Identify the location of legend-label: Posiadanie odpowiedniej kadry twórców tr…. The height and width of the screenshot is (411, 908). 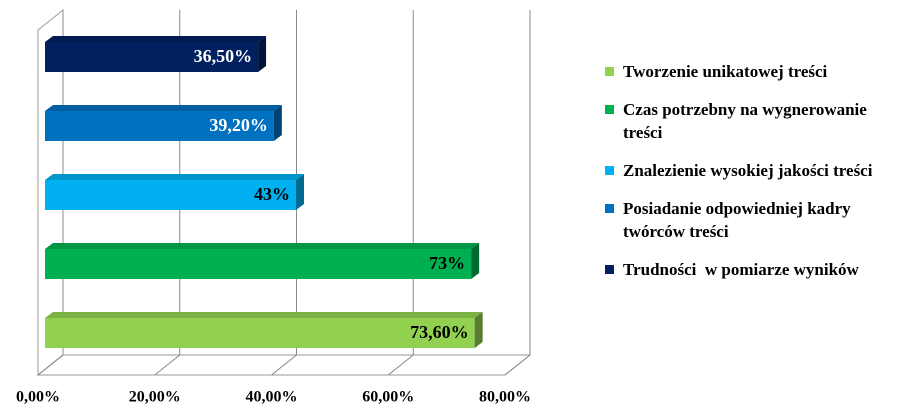
(739, 220).